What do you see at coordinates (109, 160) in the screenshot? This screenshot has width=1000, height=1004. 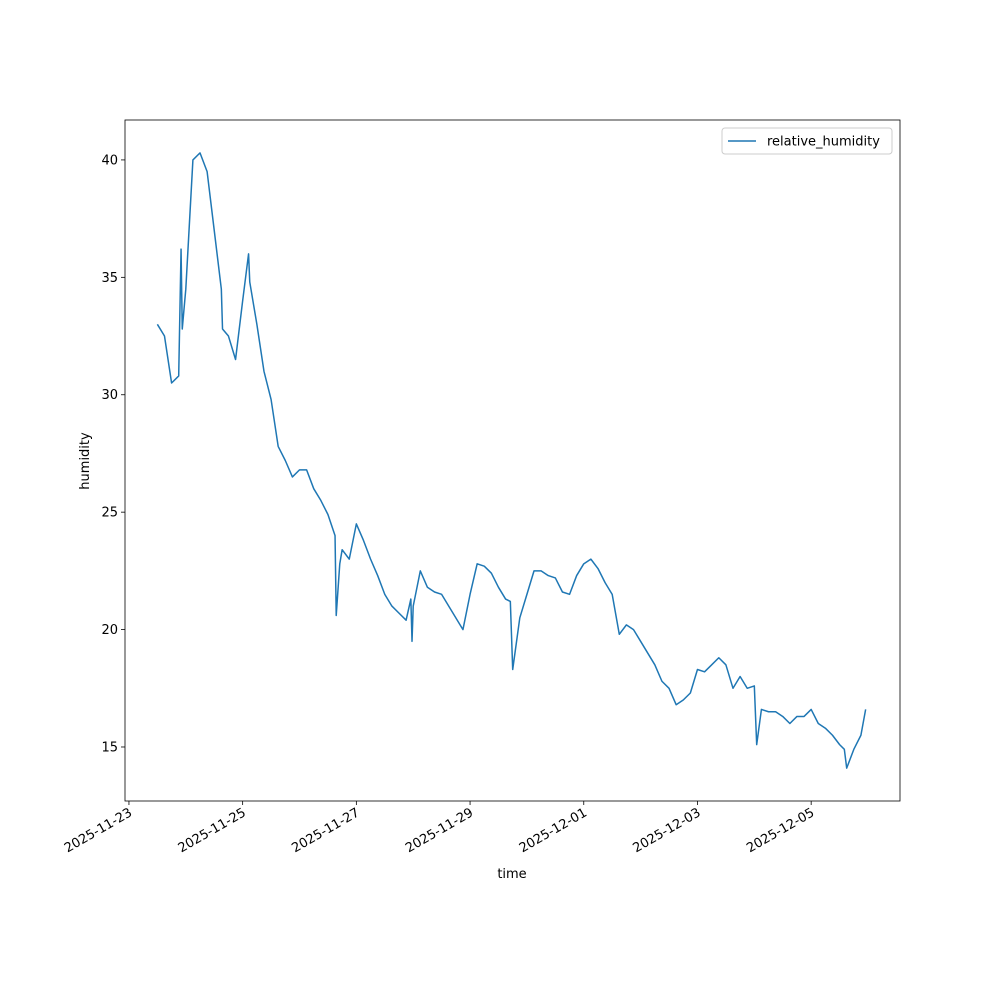 I see `y-tick-label: 40` at bounding box center [109, 160].